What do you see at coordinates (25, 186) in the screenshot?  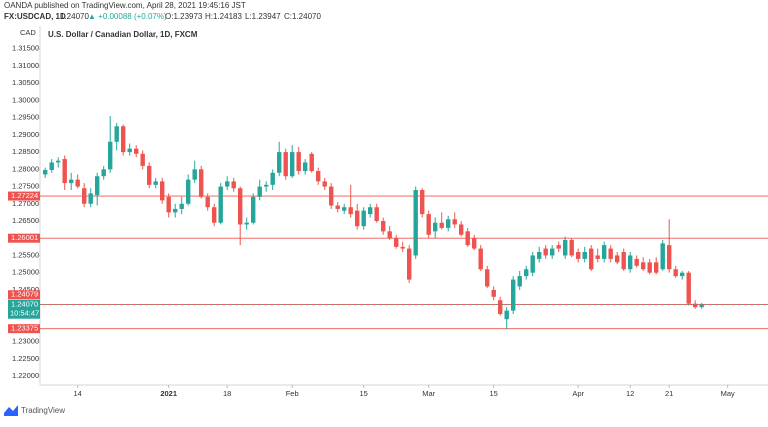 I see `y-tick-label: 1.27500` at bounding box center [25, 186].